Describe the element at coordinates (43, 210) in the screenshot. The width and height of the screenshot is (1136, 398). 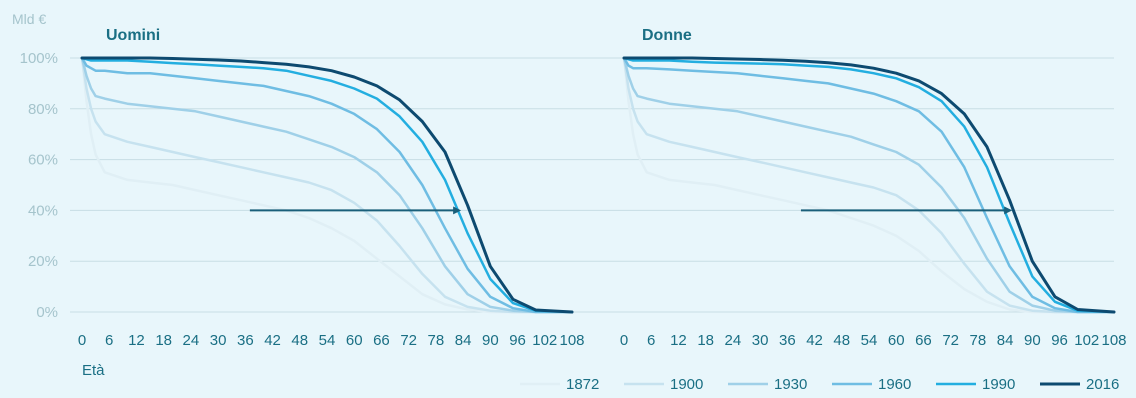
I see `y-tick-label: 40%` at that location.